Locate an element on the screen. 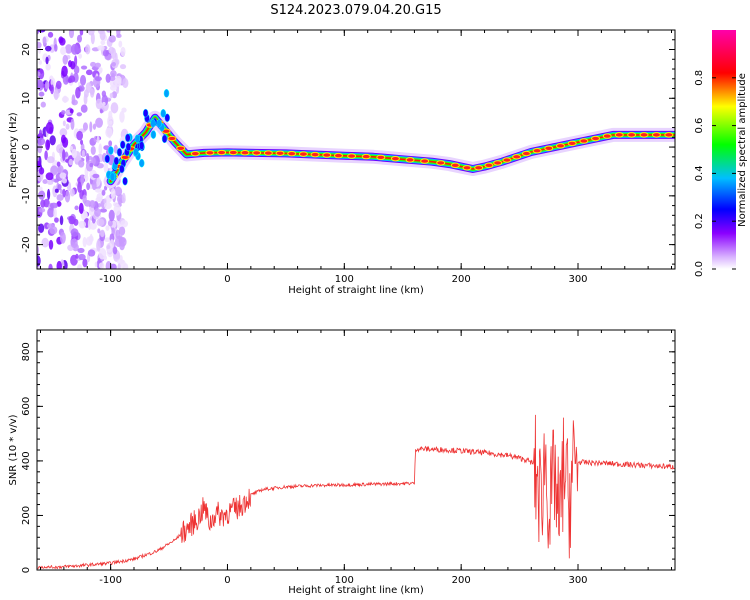  spectrogram-x-tick-label: 200 is located at coordinates (461, 279).